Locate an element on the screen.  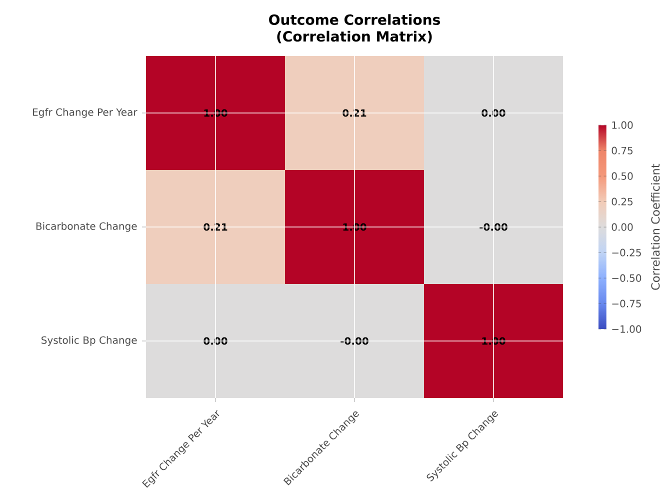
color-bar-label: 0.25 is located at coordinates (622, 202).